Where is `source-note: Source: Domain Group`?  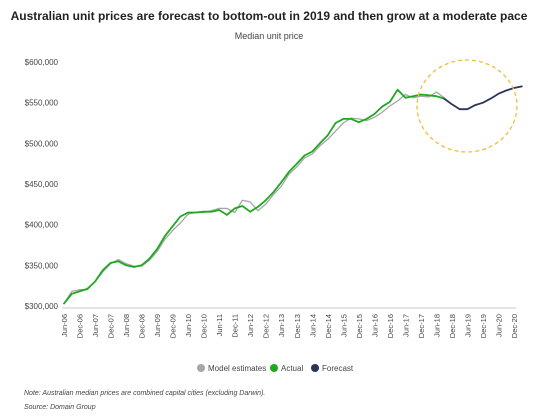 source-note: Source: Domain Group is located at coordinates (60, 407).